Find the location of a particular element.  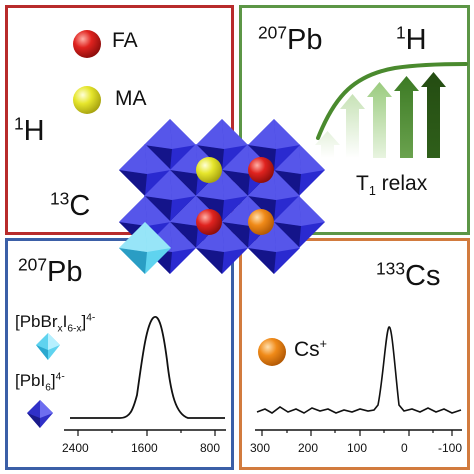

species-iodide-label: [PbI6]4- is located at coordinates (40, 382).